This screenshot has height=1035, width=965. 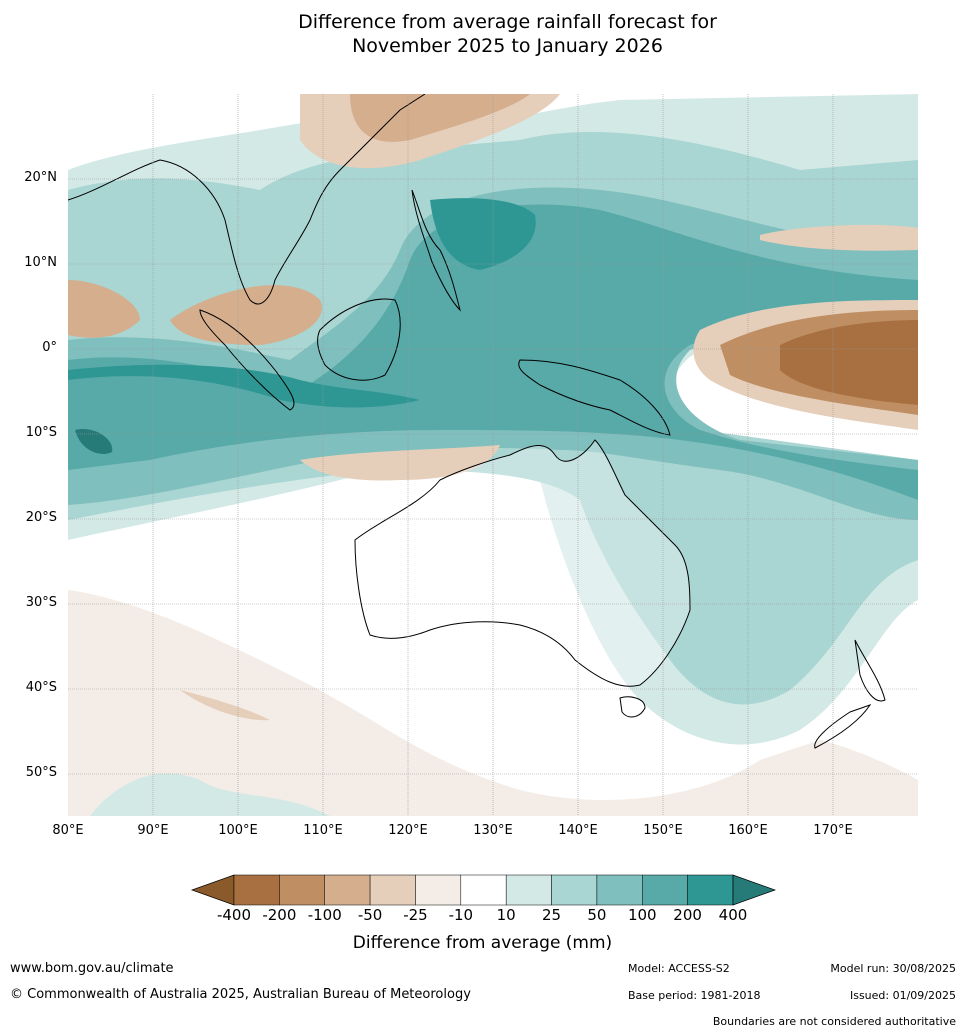 I want to click on colorbar-tick-label: -200, so click(x=279, y=915).